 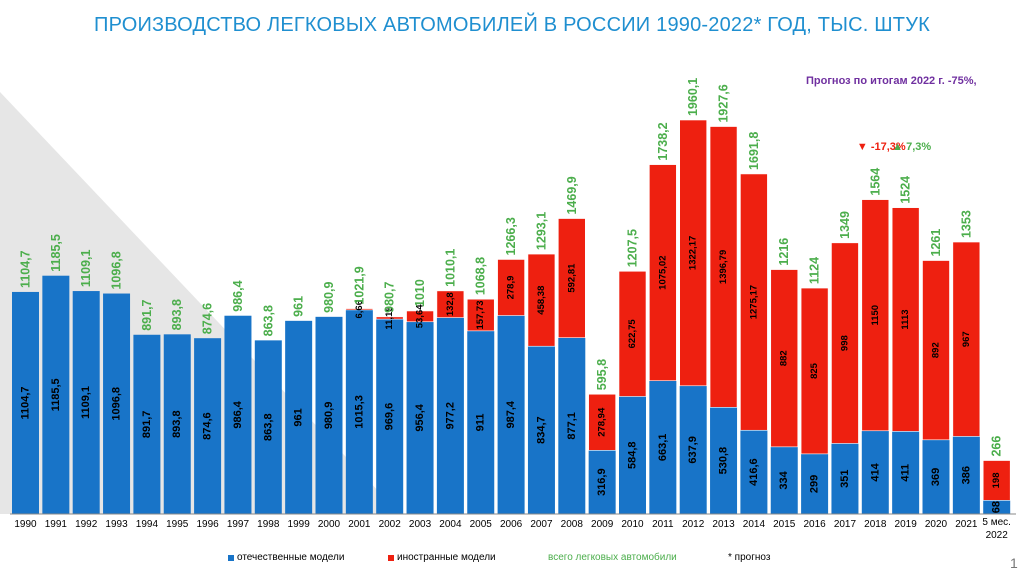 What do you see at coordinates (177, 314) in the screenshot?
I see `label-total-1995: 893,8` at bounding box center [177, 314].